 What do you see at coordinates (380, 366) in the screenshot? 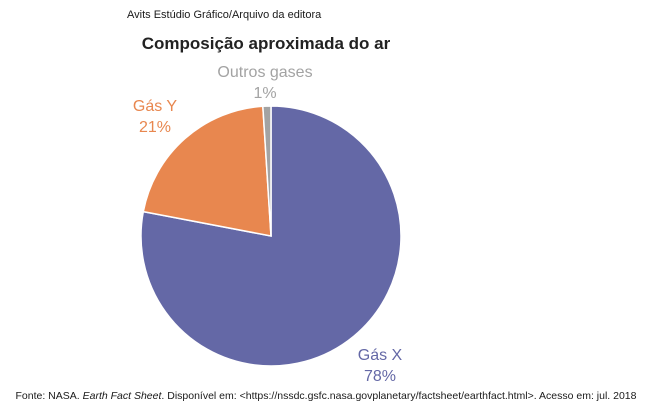
I see `slice-label-gas-x: Gás X 78%` at bounding box center [380, 366].